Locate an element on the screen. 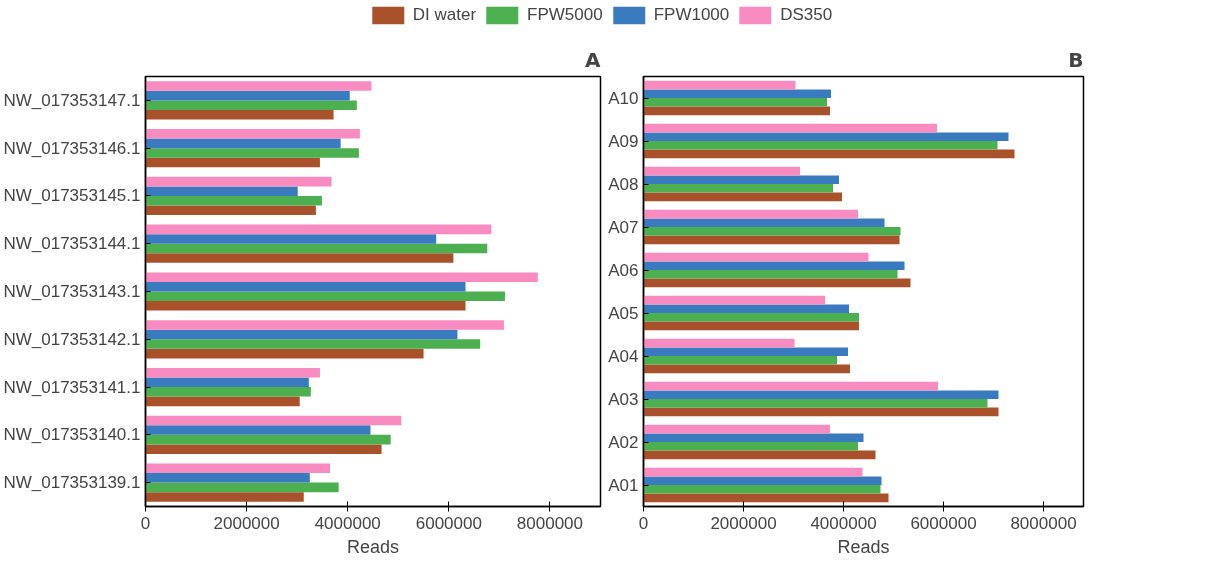 This screenshot has height=577, width=1205. y-tick-label: NW_017353145.1 is located at coordinates (72, 196).